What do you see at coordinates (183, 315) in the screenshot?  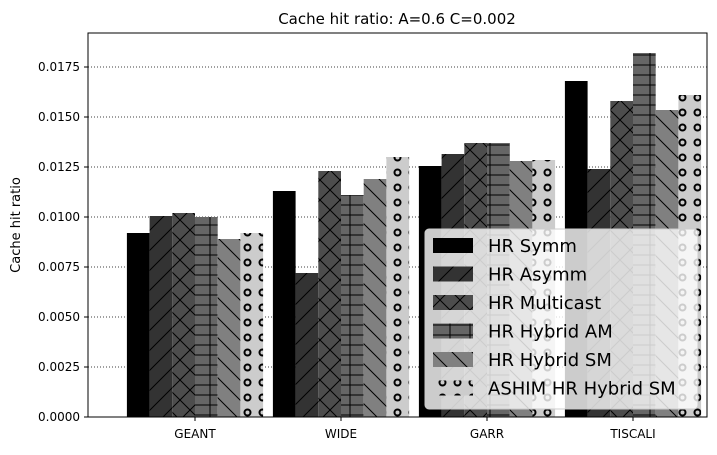 I see `bar-hr-multicast-geant` at bounding box center [183, 315].